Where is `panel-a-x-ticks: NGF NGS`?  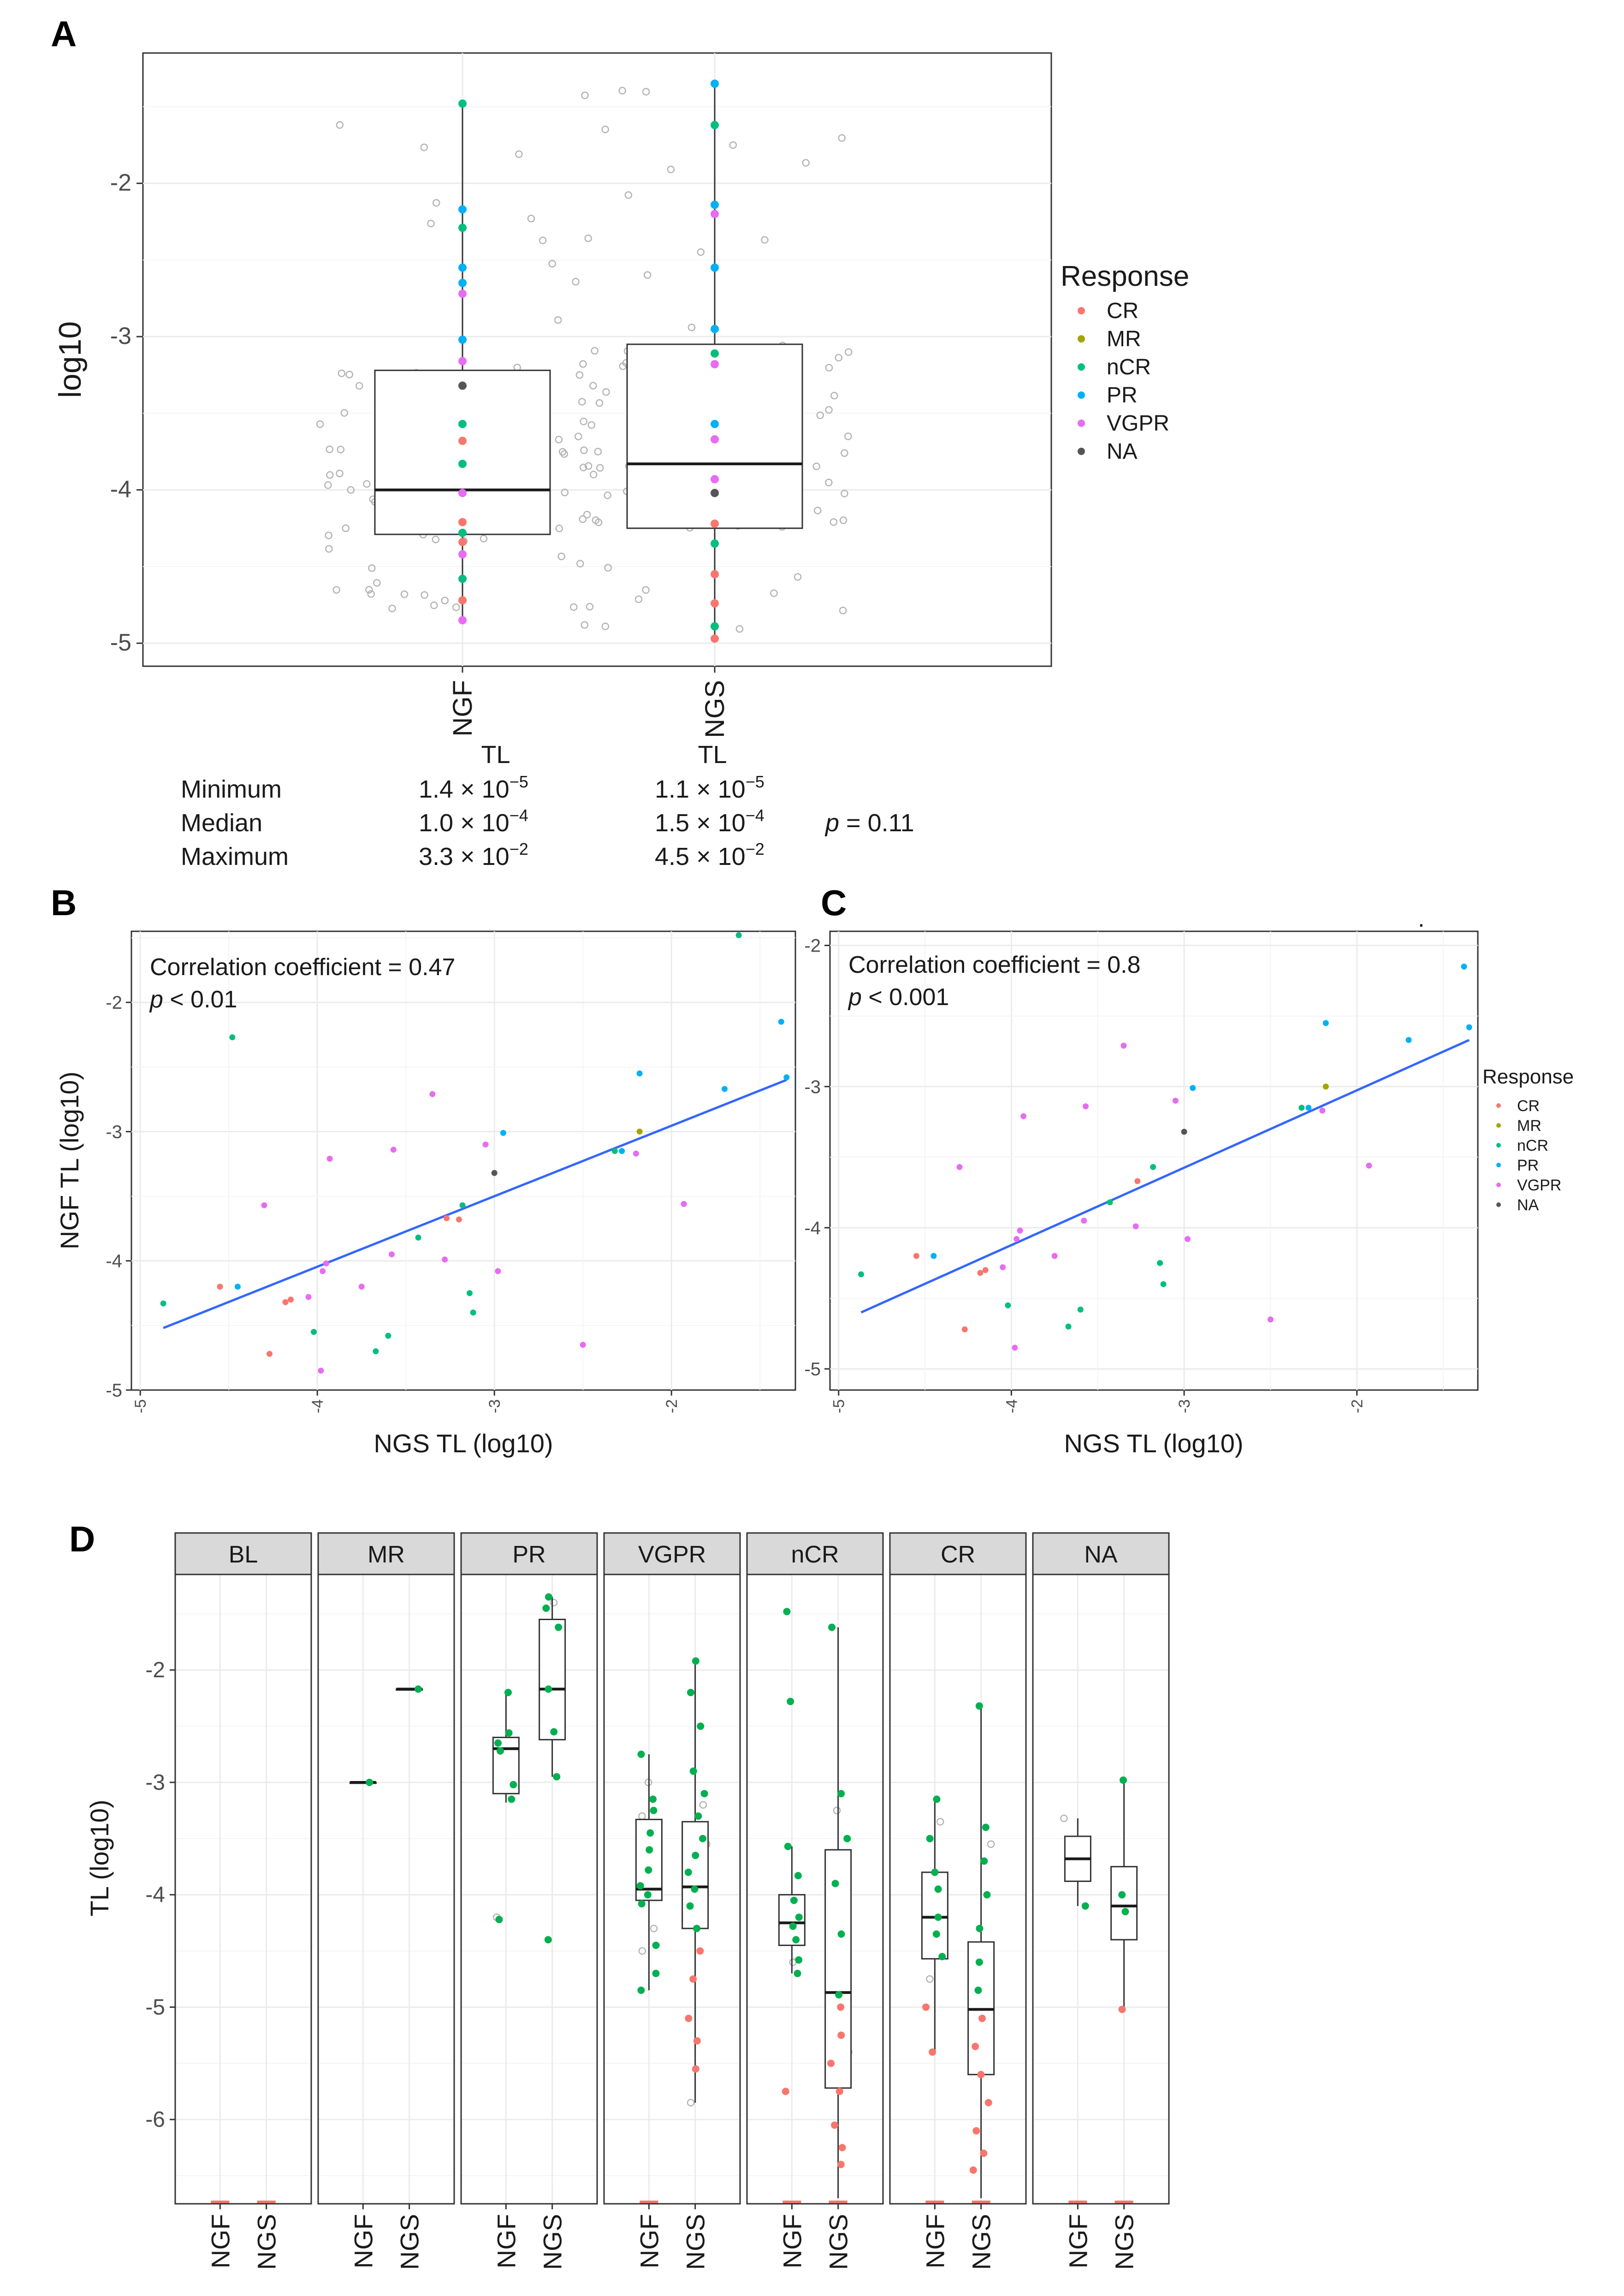 panel-a-x-ticks: NGF NGS is located at coordinates (589, 702).